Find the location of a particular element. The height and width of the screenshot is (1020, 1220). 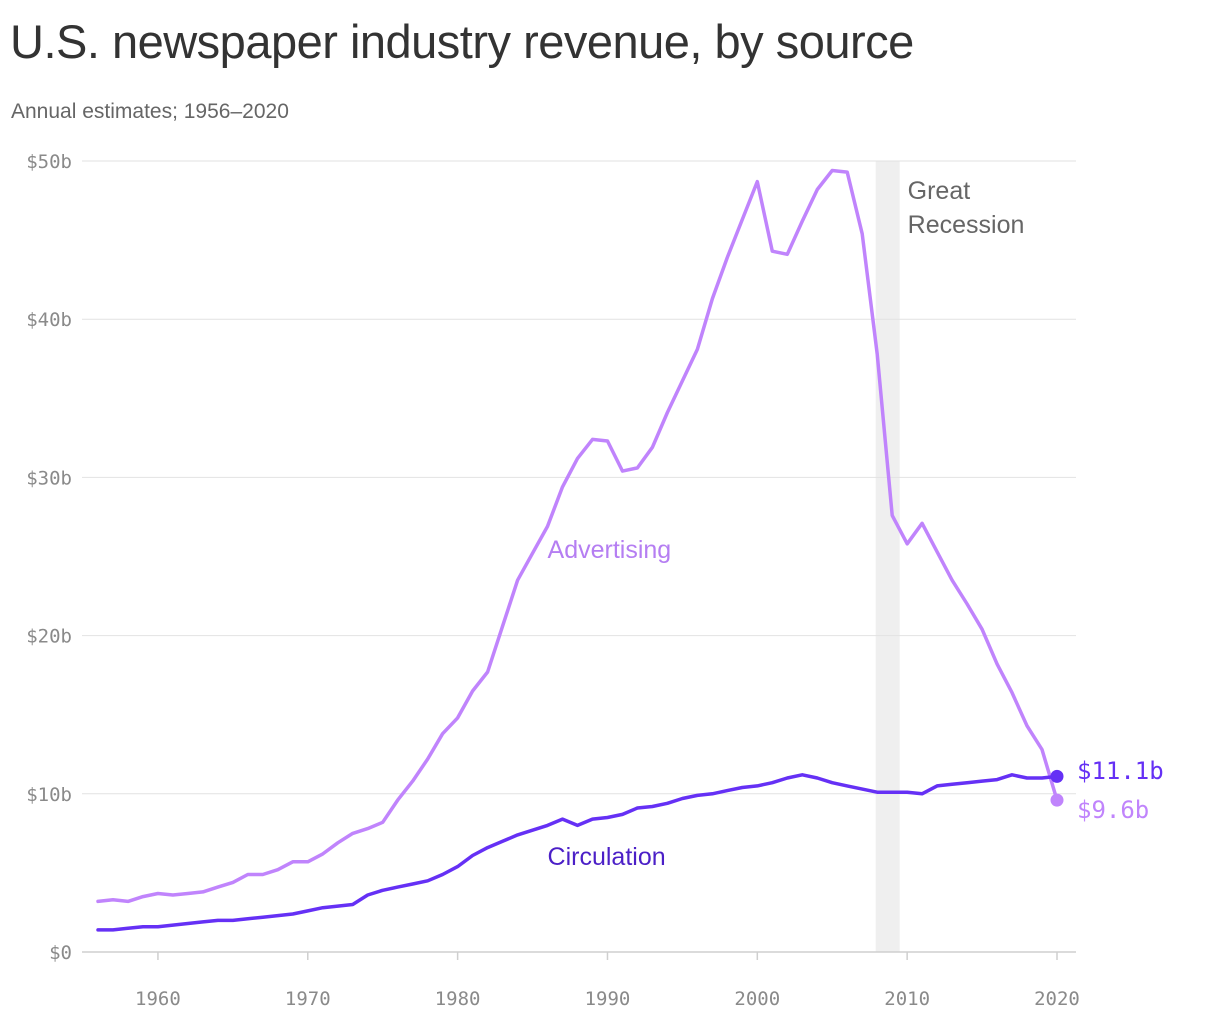

x-tick-label: 2010 is located at coordinates (907, 999).